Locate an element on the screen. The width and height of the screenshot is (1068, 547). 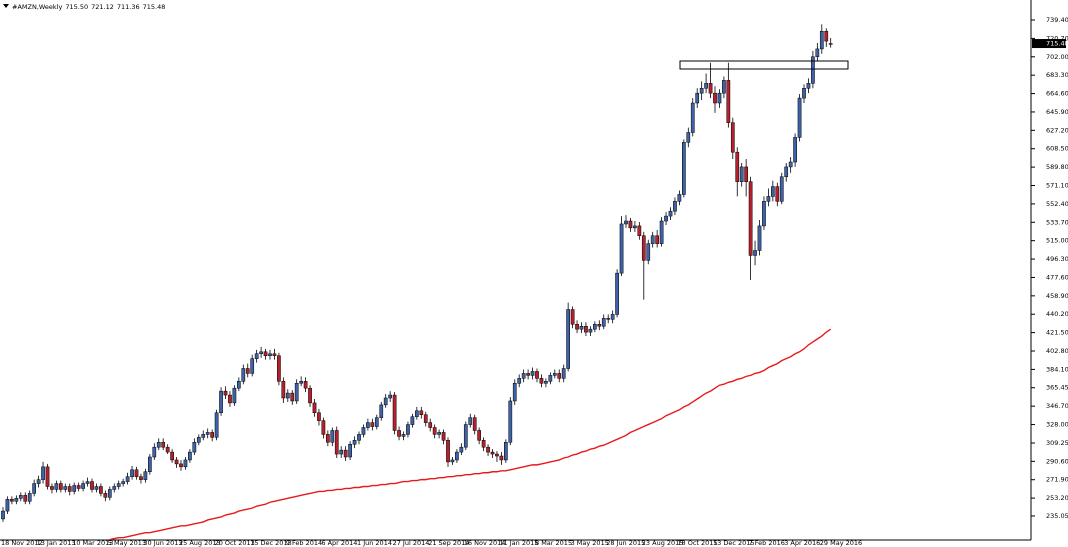
x-tick-label: 15 Dec 2013 is located at coordinates (271, 543).